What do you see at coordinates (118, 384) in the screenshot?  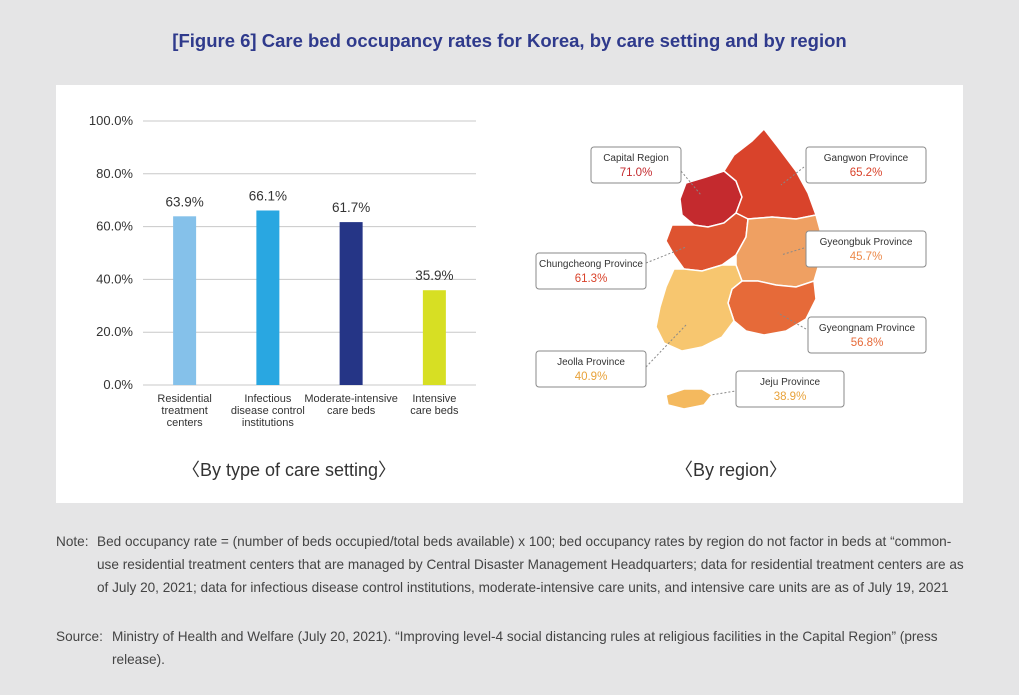 I see `y-tick-label: 0.0%` at bounding box center [118, 384].